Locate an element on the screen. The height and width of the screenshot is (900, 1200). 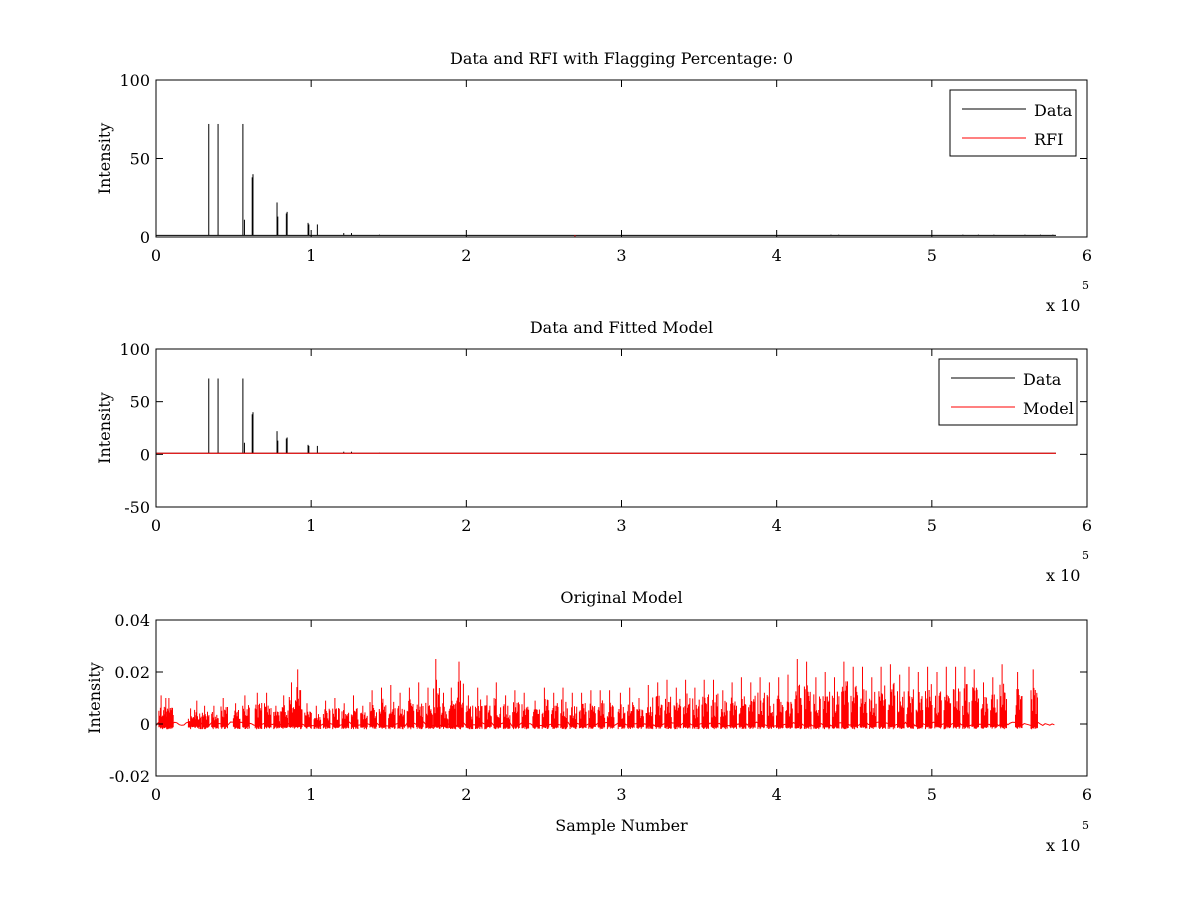
y-tick-label: 0.02 is located at coordinates (132, 672).